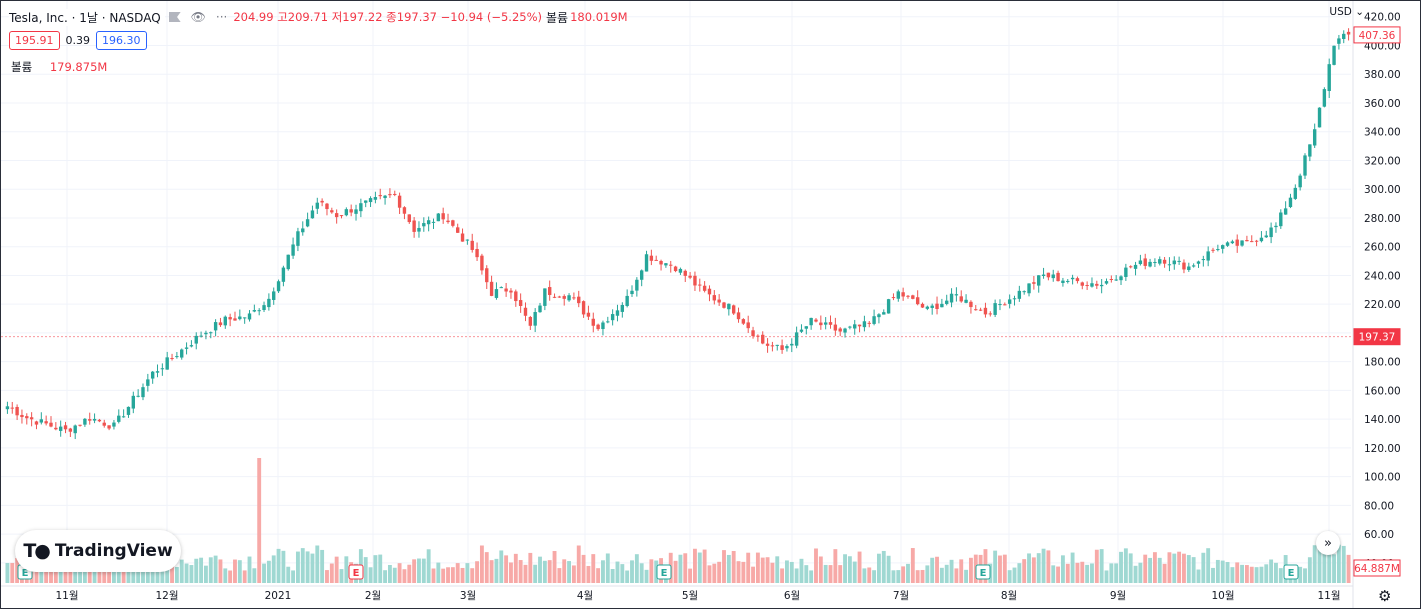 The width and height of the screenshot is (1421, 609). I want to click on scroll-to-realtime-button: », so click(1328, 543).